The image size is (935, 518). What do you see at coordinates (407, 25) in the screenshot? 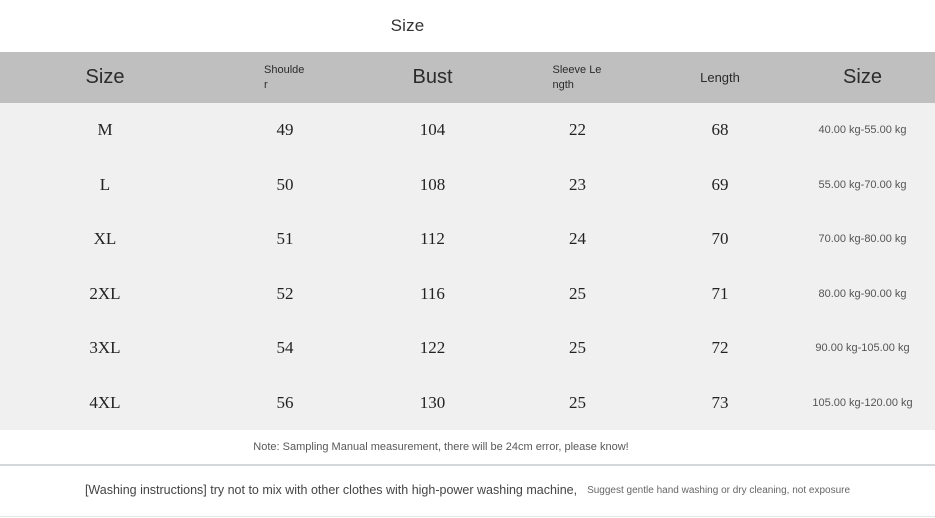
I see `page-title: Size` at bounding box center [407, 25].